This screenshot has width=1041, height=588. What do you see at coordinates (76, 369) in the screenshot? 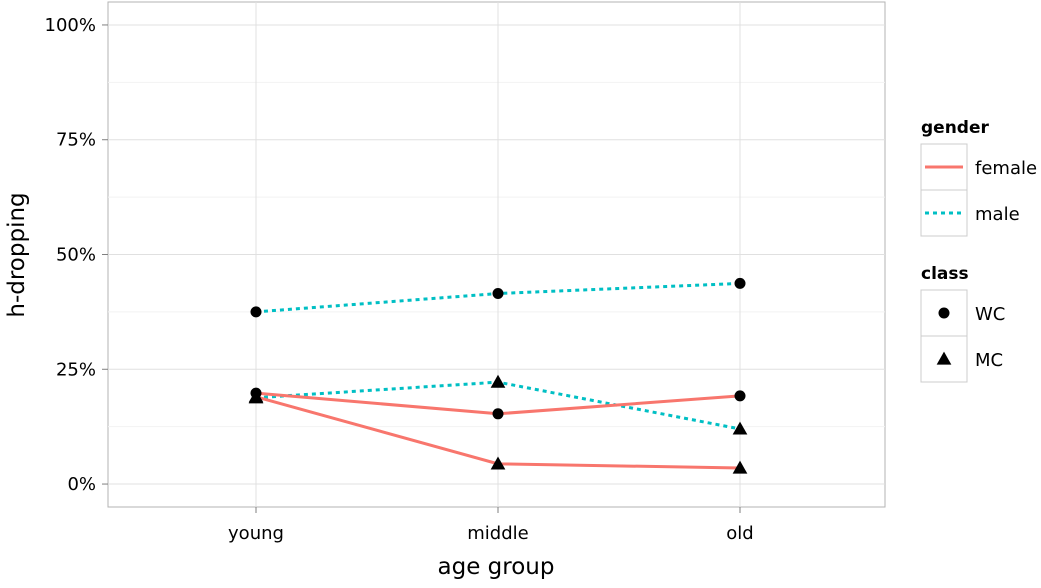
I see `y-tick-label: 25%` at bounding box center [76, 369].